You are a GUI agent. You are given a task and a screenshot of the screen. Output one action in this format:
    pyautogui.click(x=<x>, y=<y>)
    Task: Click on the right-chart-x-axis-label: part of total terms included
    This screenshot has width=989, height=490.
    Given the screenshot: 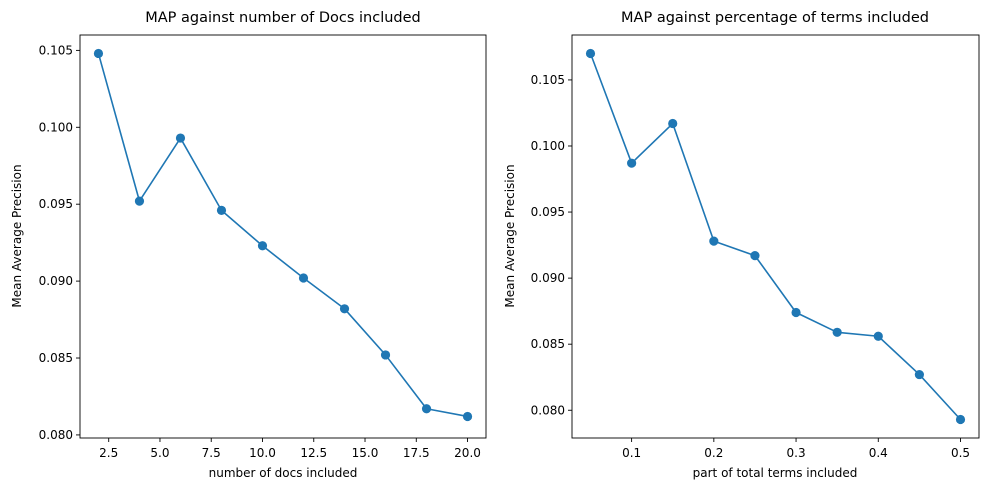 What is the action you would take?
    pyautogui.click(x=775, y=473)
    